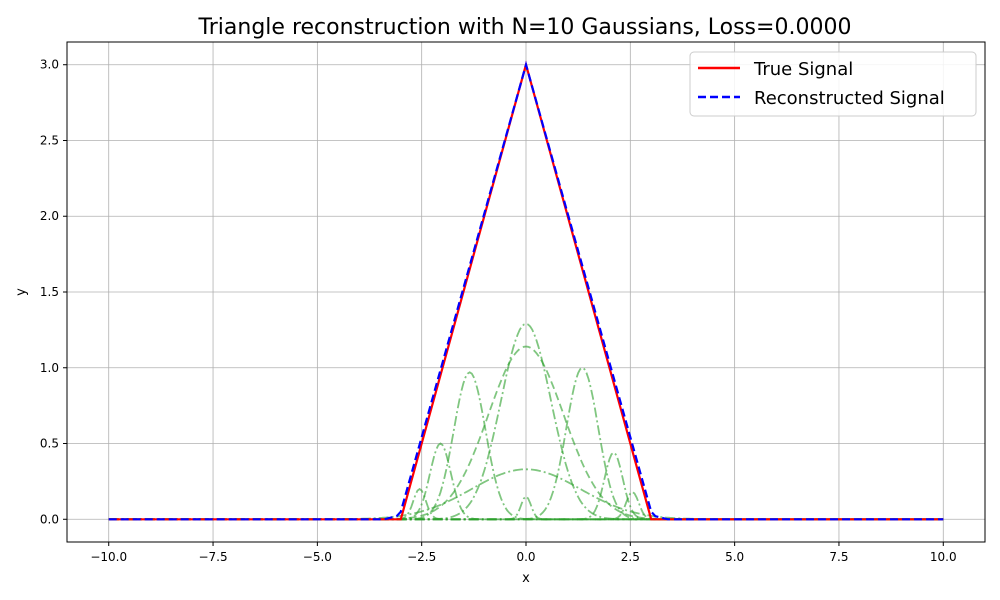 This screenshot has width=1000, height=600. I want to click on x-tick-label: −2.5, so click(421, 557).